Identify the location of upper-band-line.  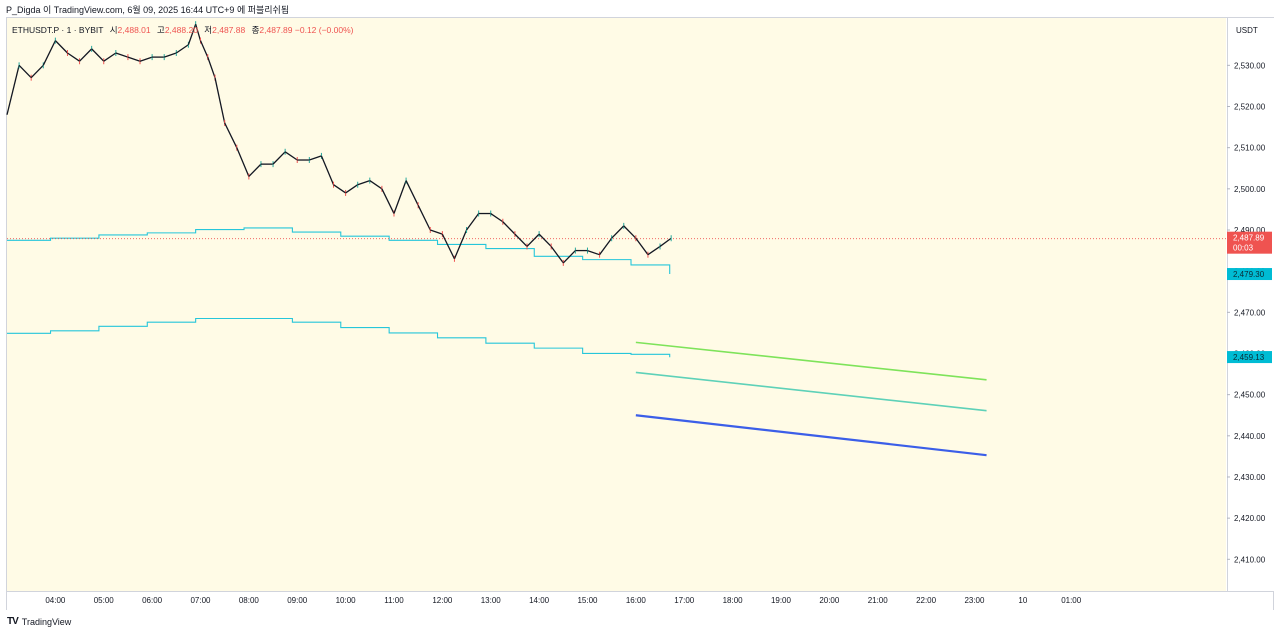
(339, 251).